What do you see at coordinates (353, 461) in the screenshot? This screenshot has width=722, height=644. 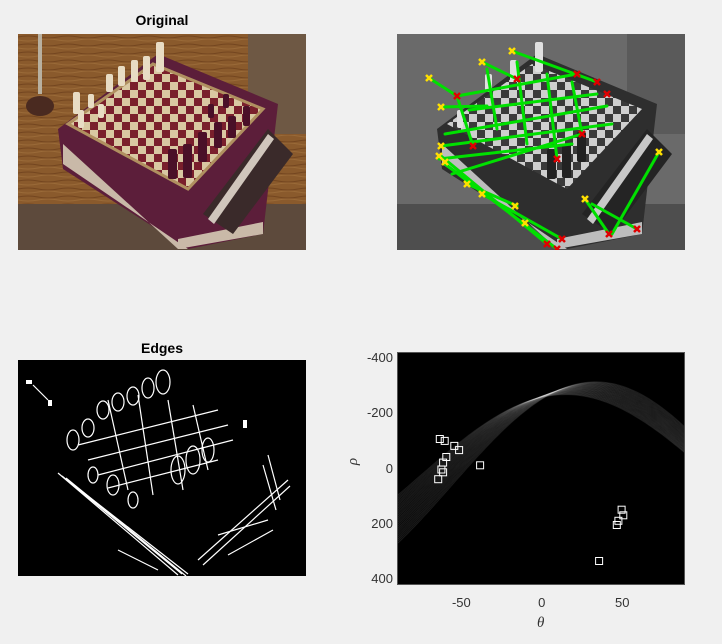 I see `y-axis-label: ρ` at bounding box center [353, 461].